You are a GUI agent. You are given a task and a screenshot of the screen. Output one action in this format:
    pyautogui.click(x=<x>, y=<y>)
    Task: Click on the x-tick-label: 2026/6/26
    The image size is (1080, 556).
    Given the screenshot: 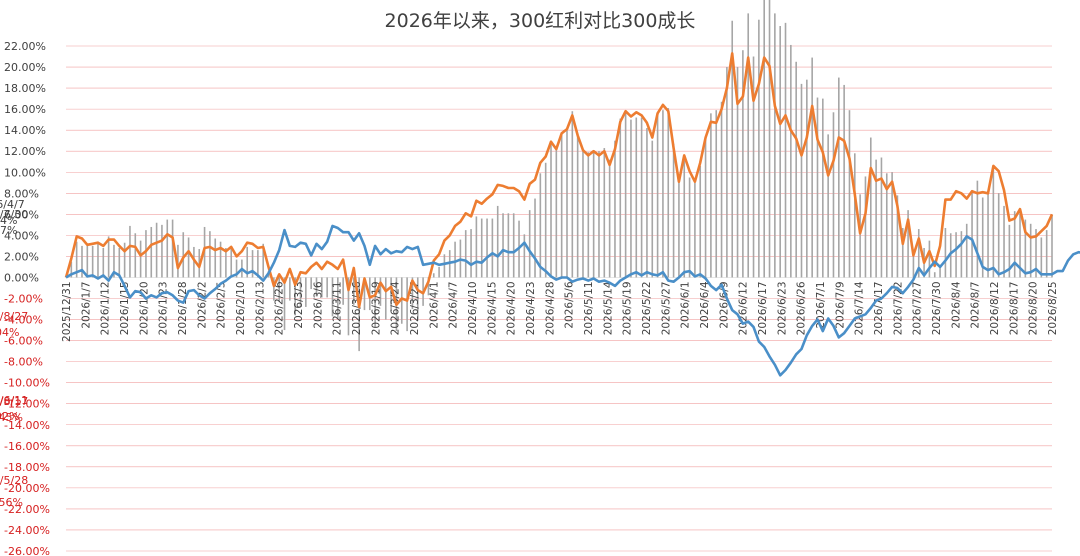 What is the action you would take?
    pyautogui.click(x=802, y=308)
    